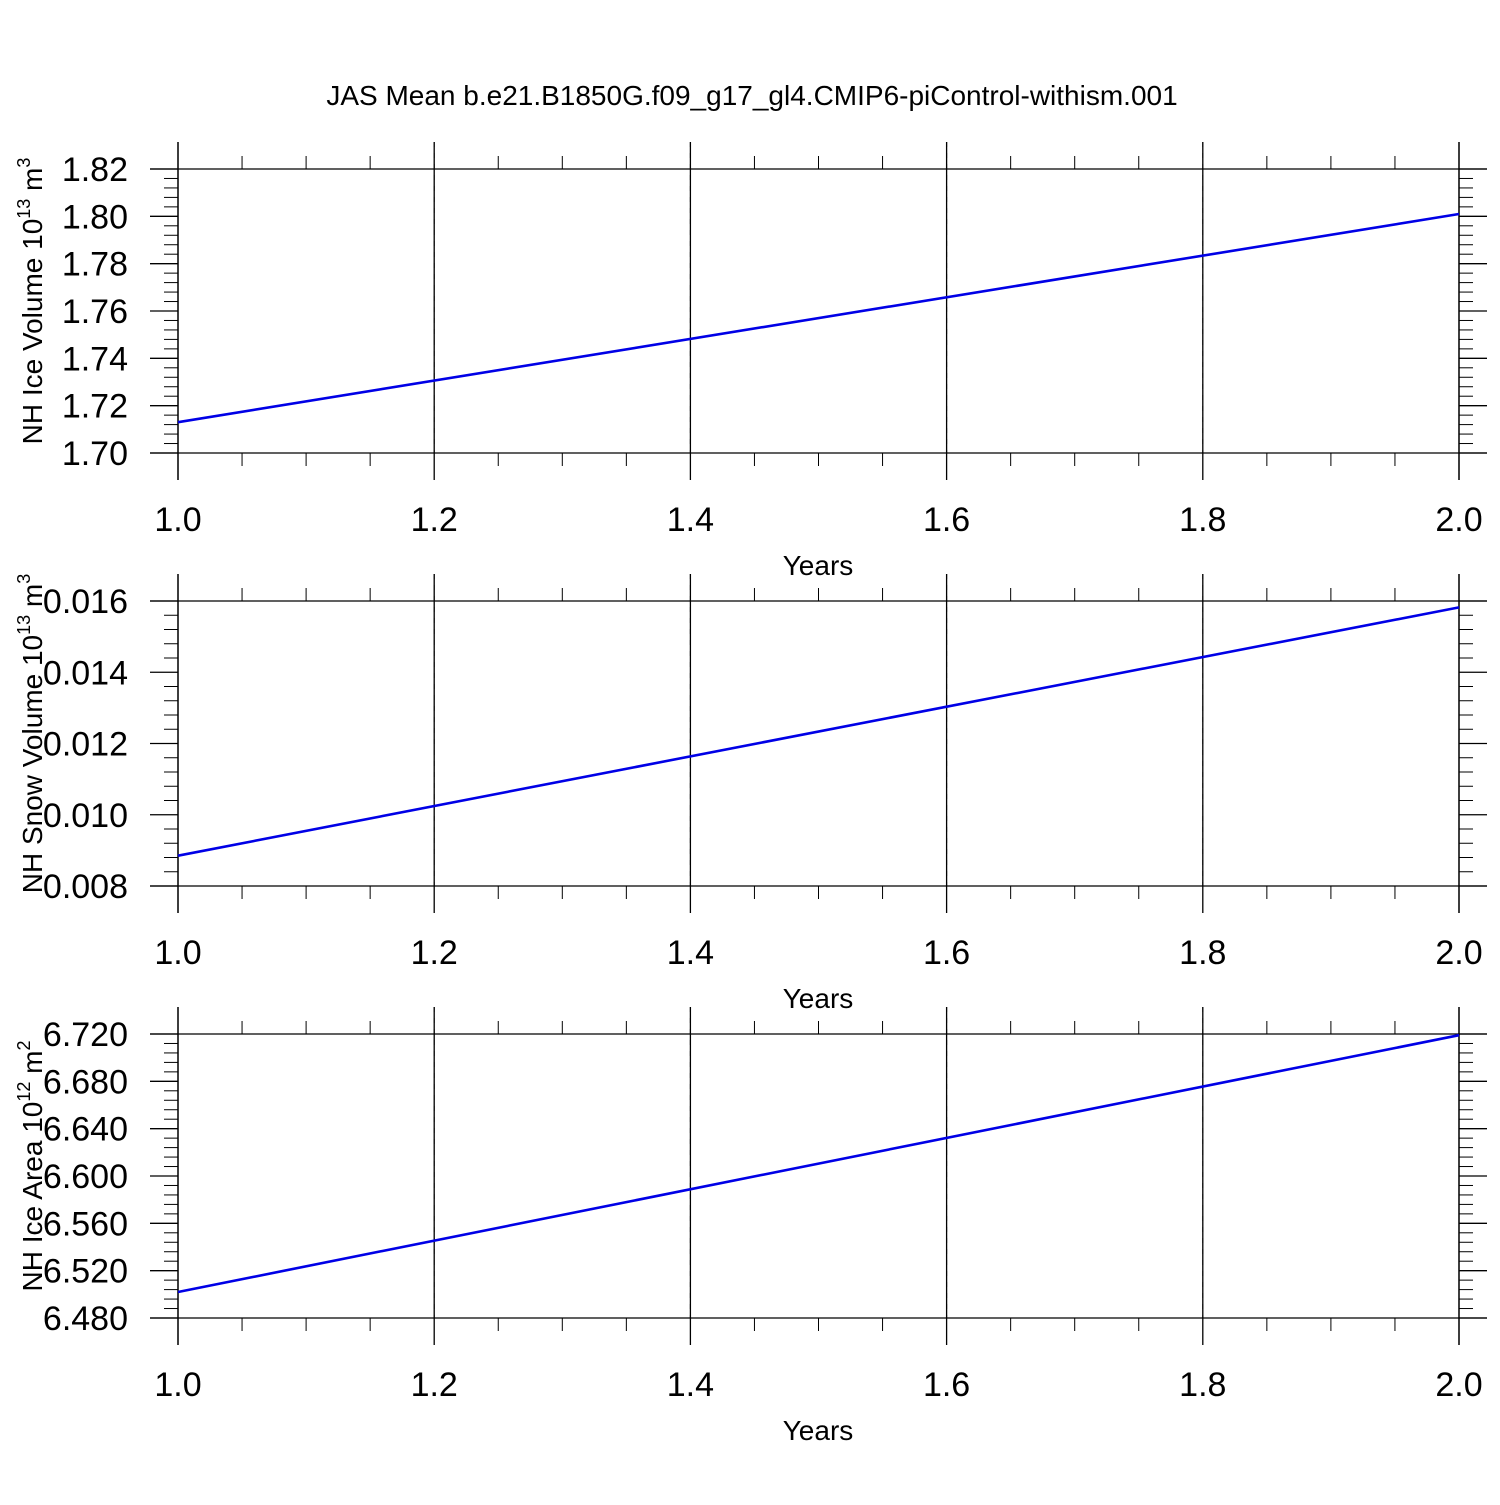 The width and height of the screenshot is (1500, 1505). Describe the element at coordinates (24, 1045) in the screenshot. I see `y-axis-label-unit-exponent: 2` at that location.